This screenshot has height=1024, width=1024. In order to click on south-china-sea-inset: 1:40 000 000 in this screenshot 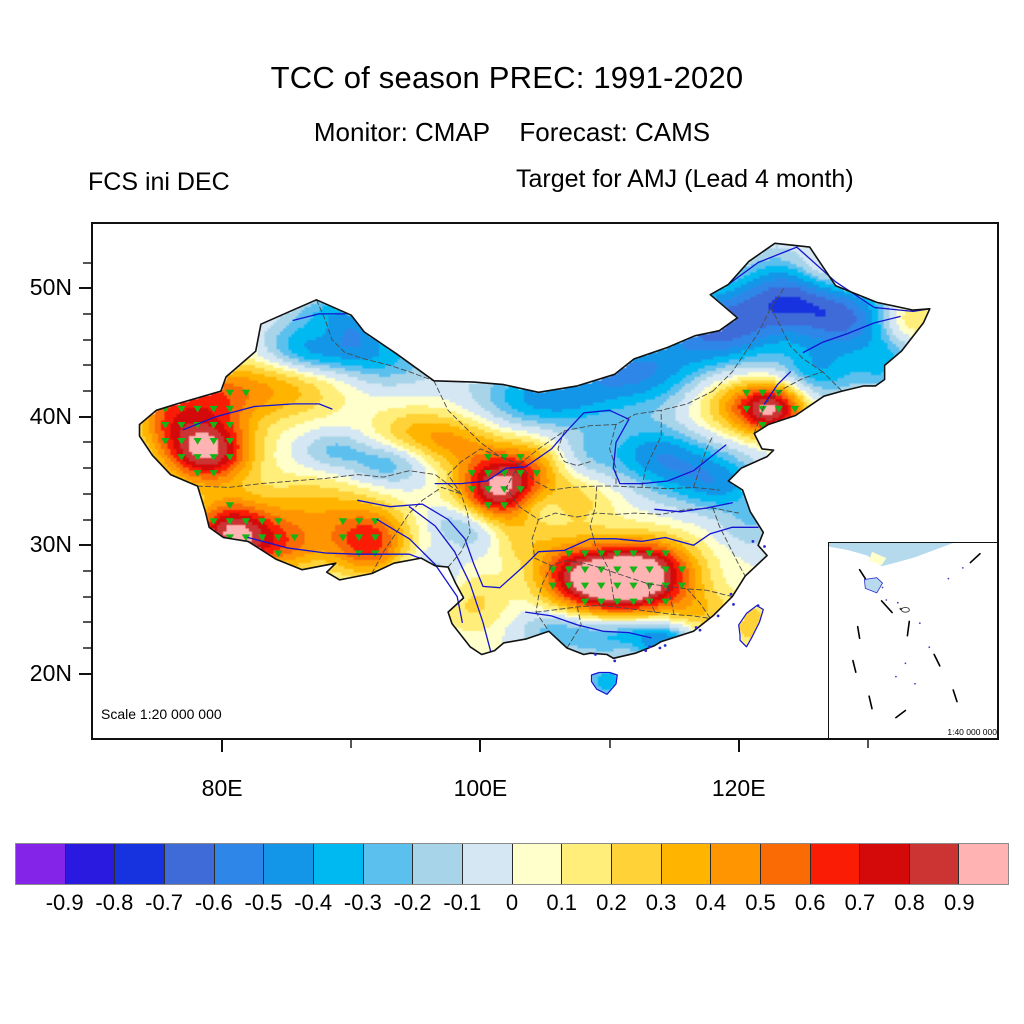, I will do `click(912, 640)`.